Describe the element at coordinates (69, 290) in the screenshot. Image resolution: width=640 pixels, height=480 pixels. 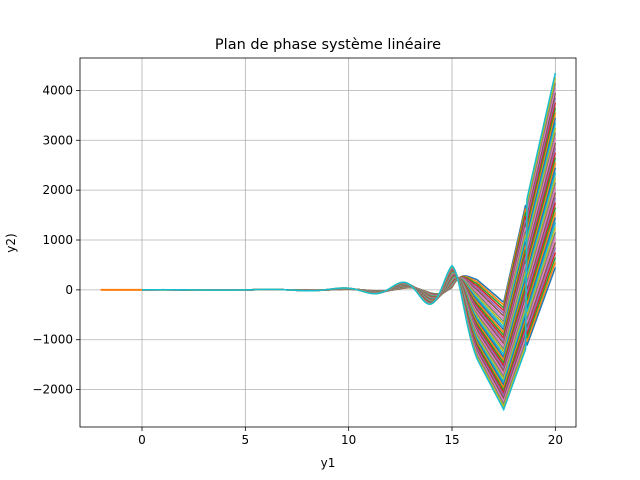
I see `y-tick-label: 0` at that location.